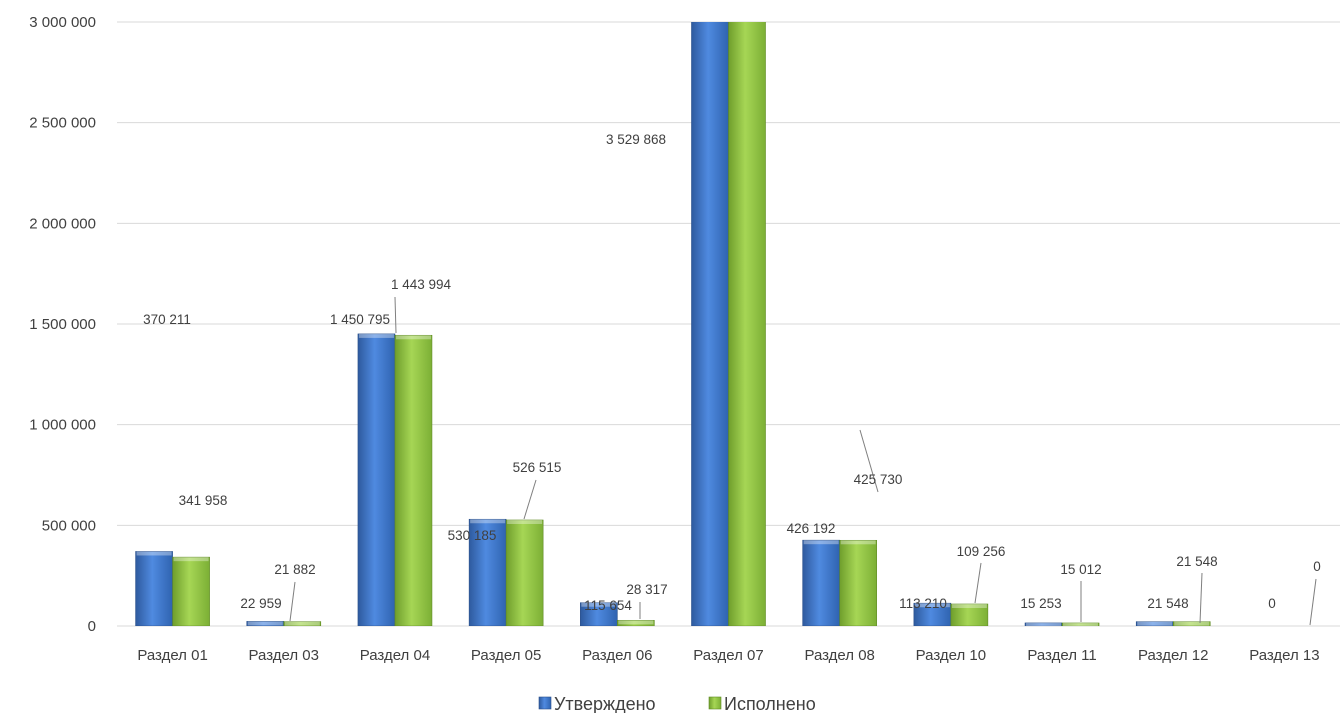 This screenshot has height=713, width=1340. What do you see at coordinates (1284, 655) in the screenshot?
I see `x-tick-label: Раздел 13` at bounding box center [1284, 655].